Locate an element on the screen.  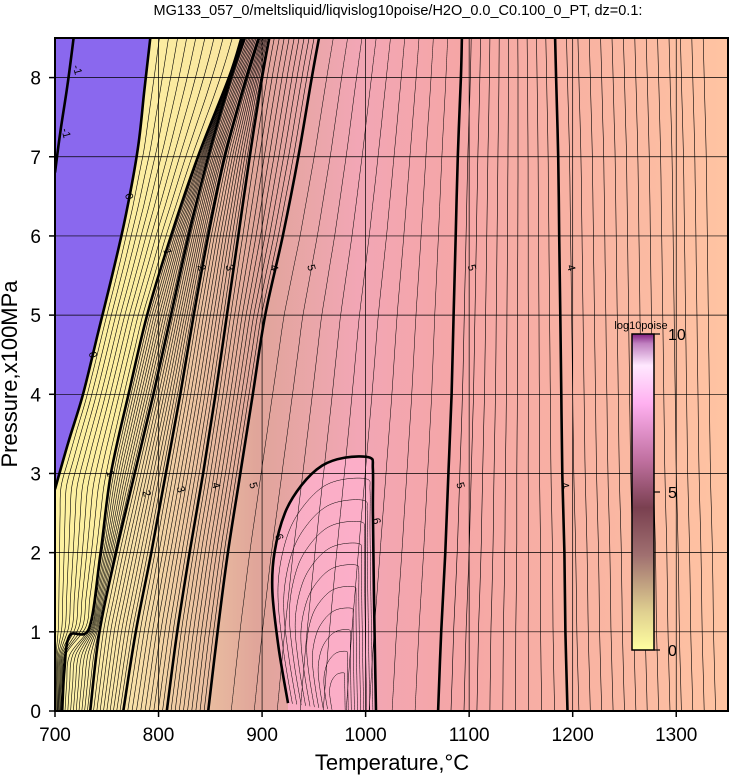
colorbar-tick-label: 5 is located at coordinates (672, 493).